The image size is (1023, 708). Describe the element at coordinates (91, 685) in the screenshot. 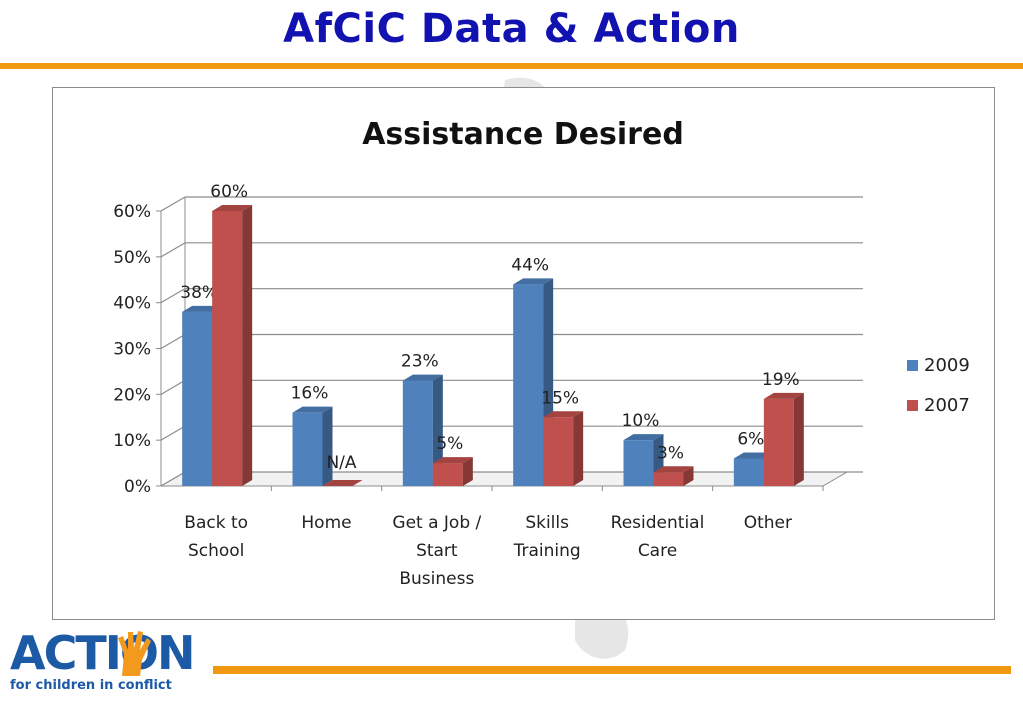

I see `logo-tagline: for children in conflict` at that location.